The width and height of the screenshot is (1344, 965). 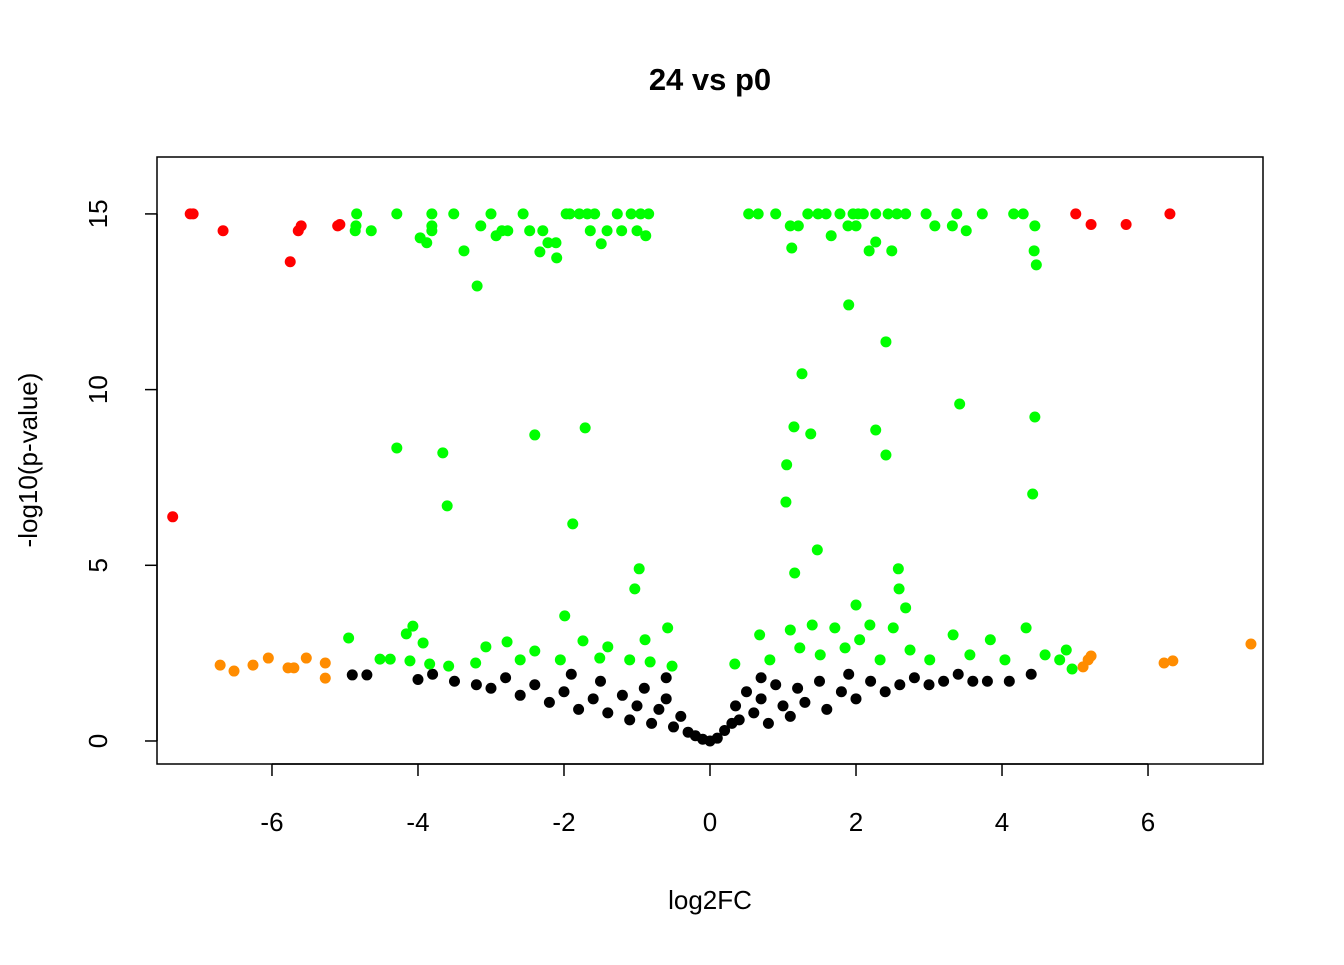 I want to click on x-tick-label: 4, so click(x=1002, y=822).